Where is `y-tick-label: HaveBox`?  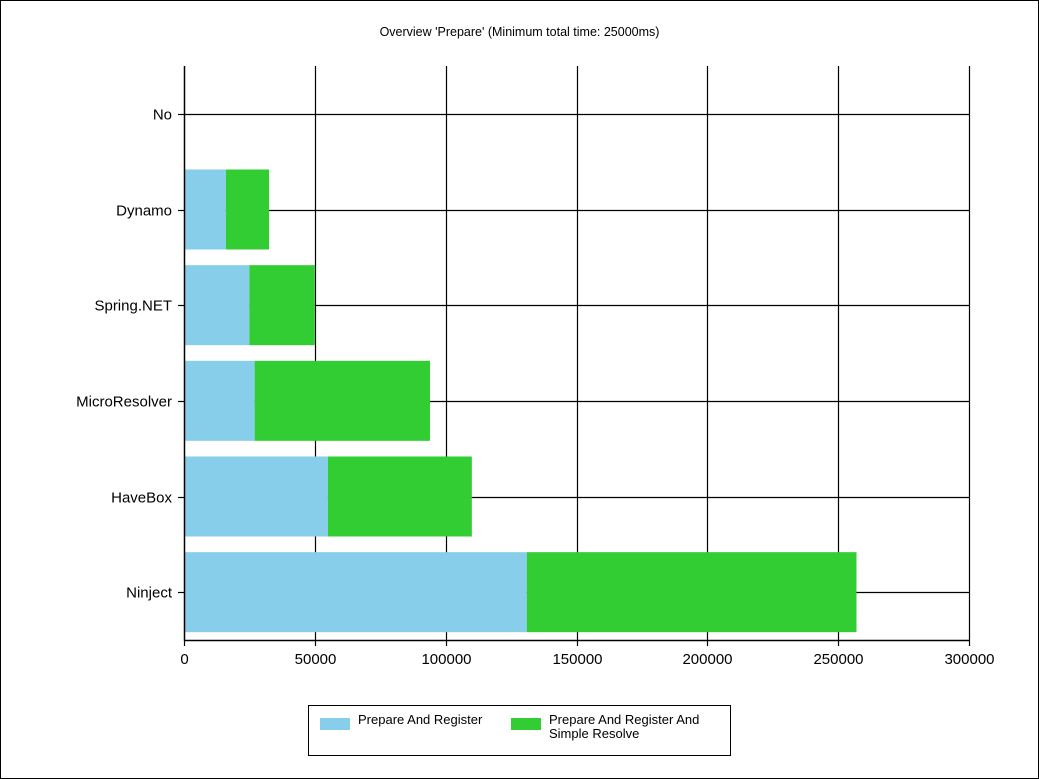
y-tick-label: HaveBox is located at coordinates (141, 498).